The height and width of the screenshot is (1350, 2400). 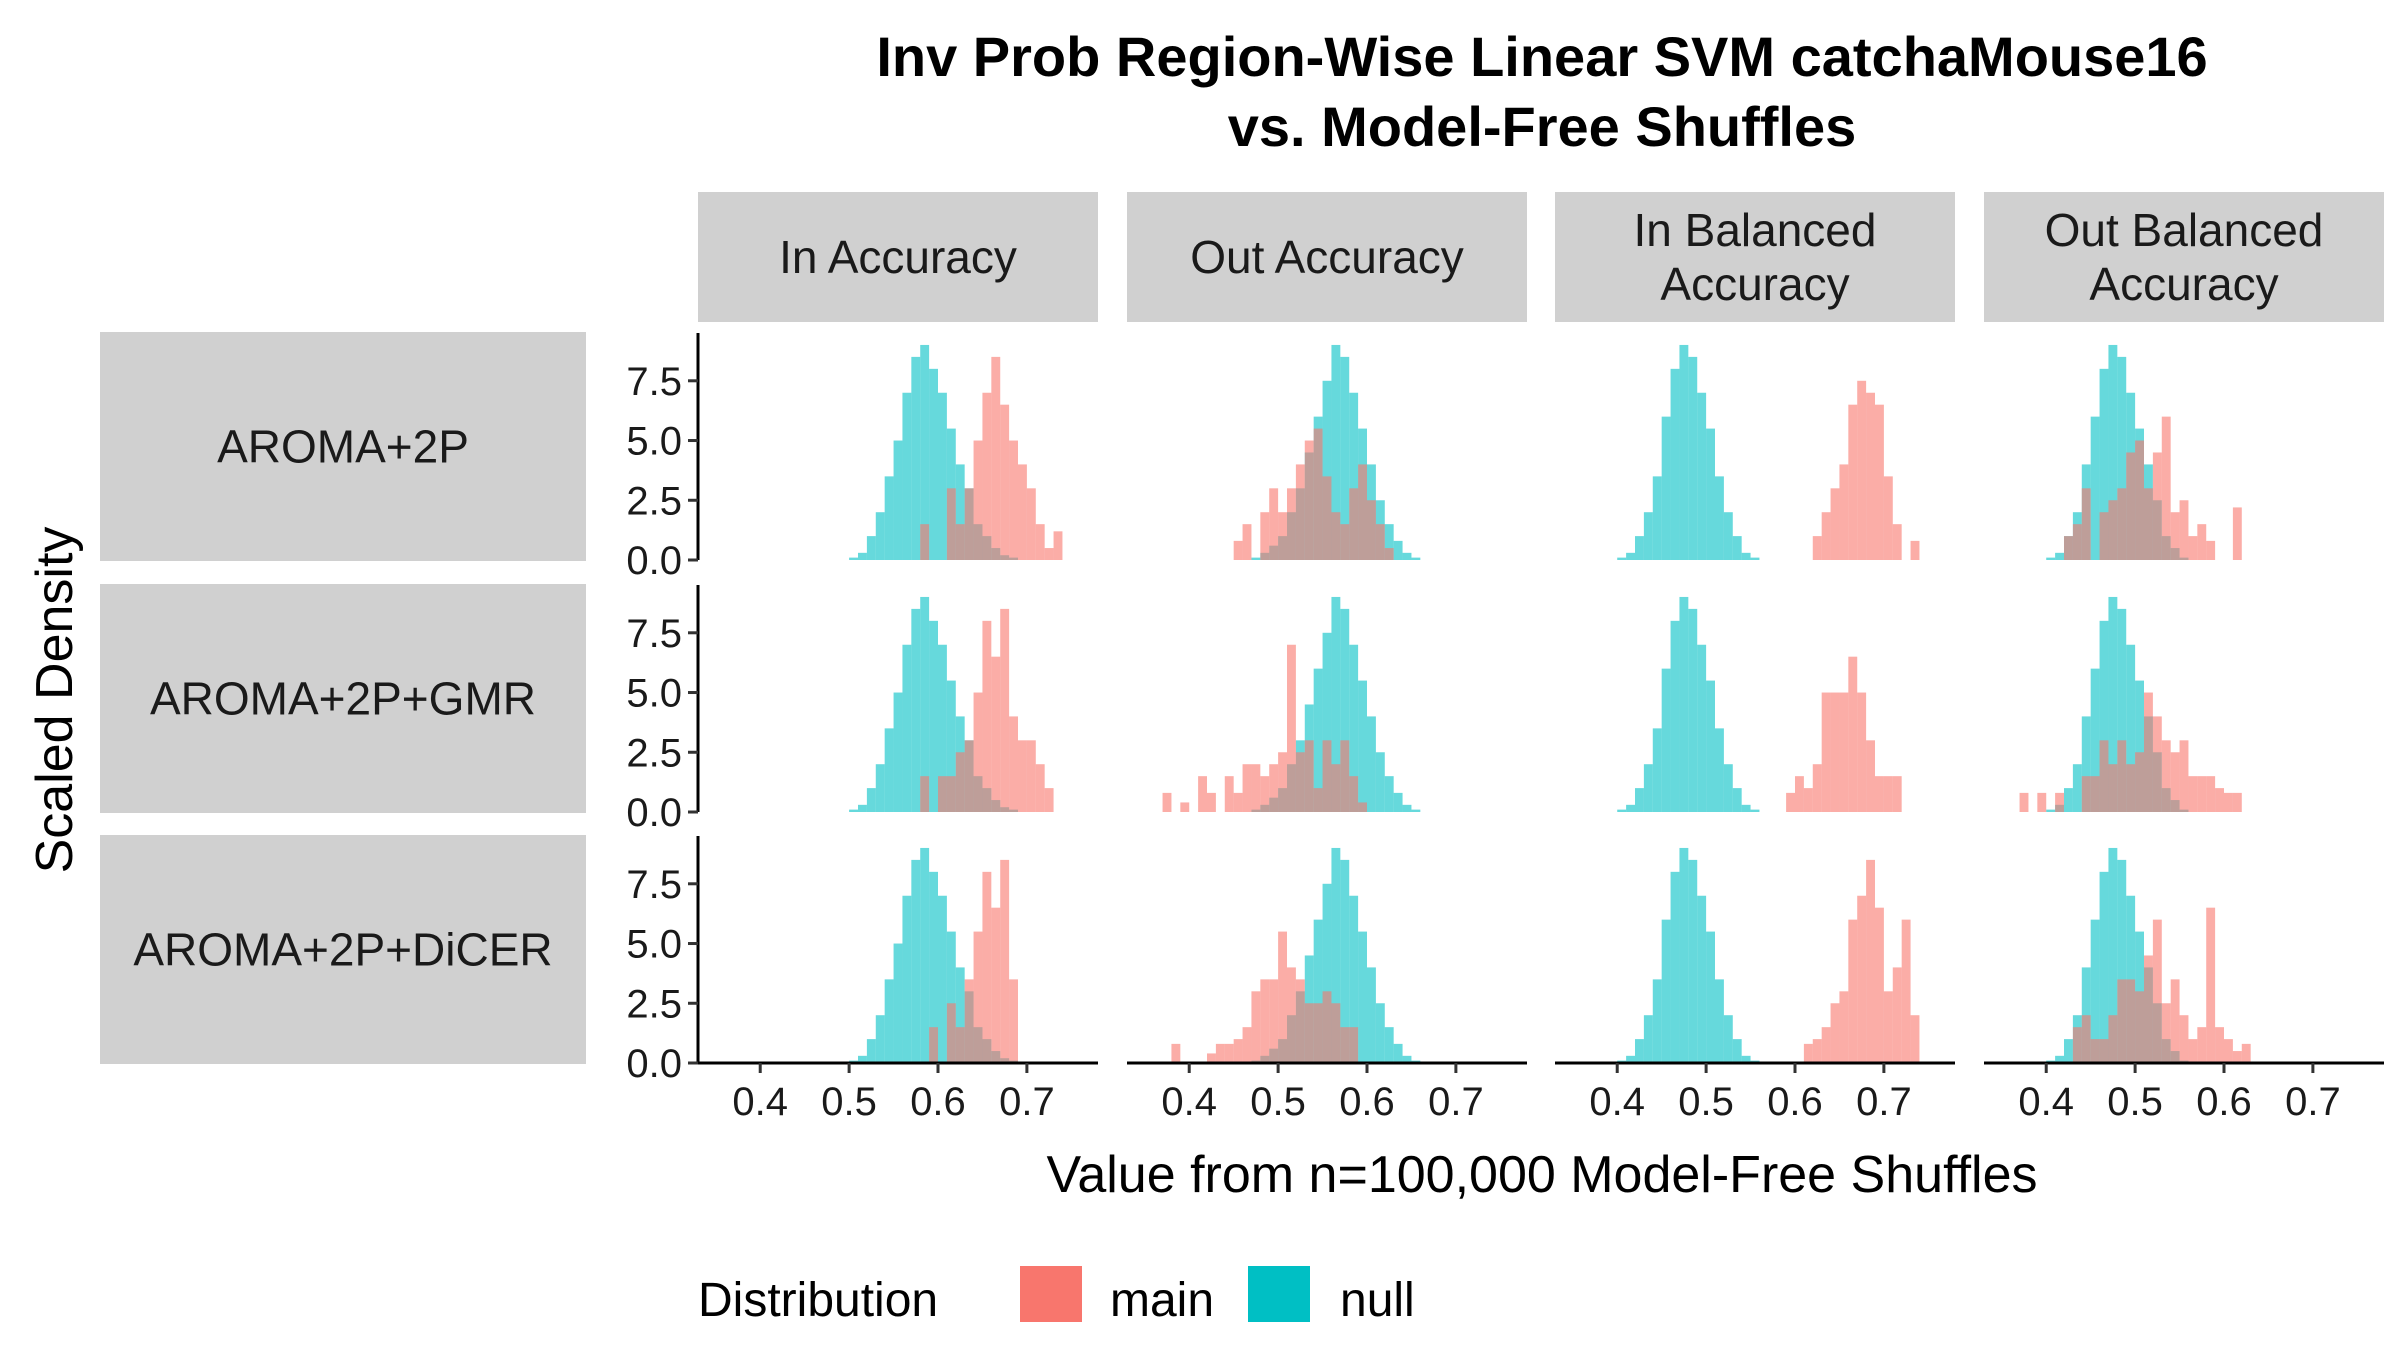 I want to click on legend-swatch-null, so click(x=1279, y=1294).